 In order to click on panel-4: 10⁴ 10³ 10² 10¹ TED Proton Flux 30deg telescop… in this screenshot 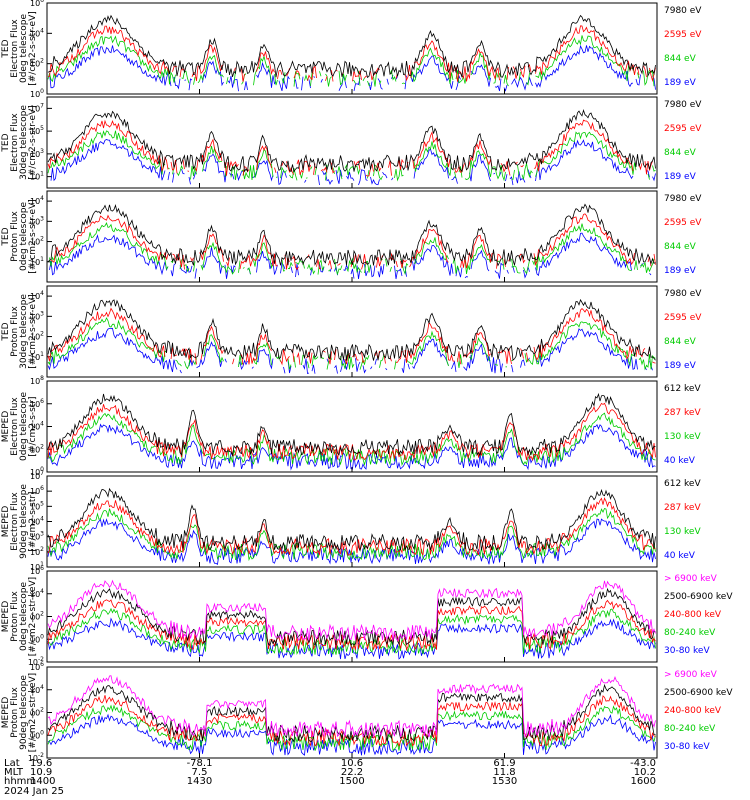, I will do `click(351, 331)`.